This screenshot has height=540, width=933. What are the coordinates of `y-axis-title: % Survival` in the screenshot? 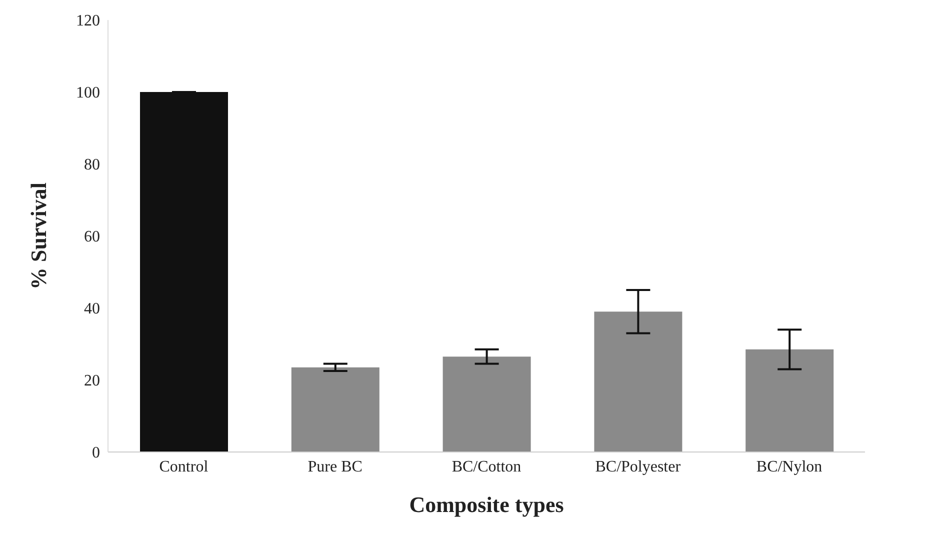 It's located at (38, 236).